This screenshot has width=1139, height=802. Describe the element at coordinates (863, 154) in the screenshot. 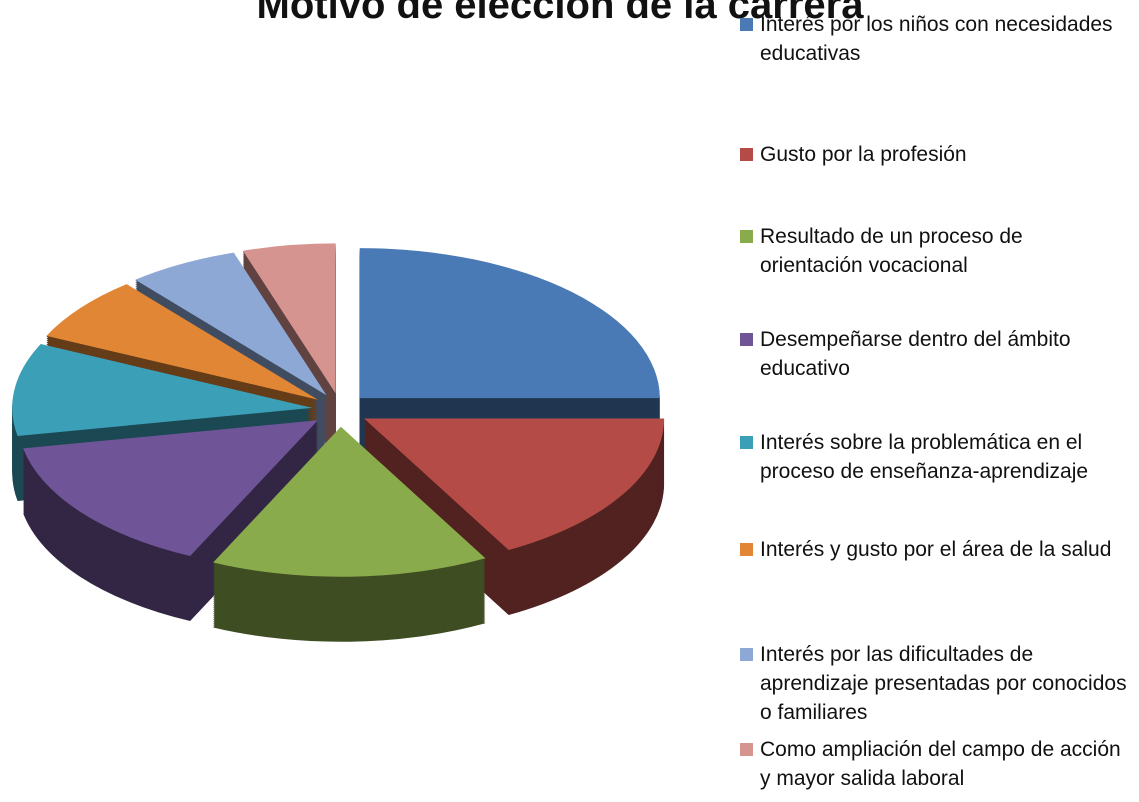

I see `legend-label: Gusto por la profesión` at that location.